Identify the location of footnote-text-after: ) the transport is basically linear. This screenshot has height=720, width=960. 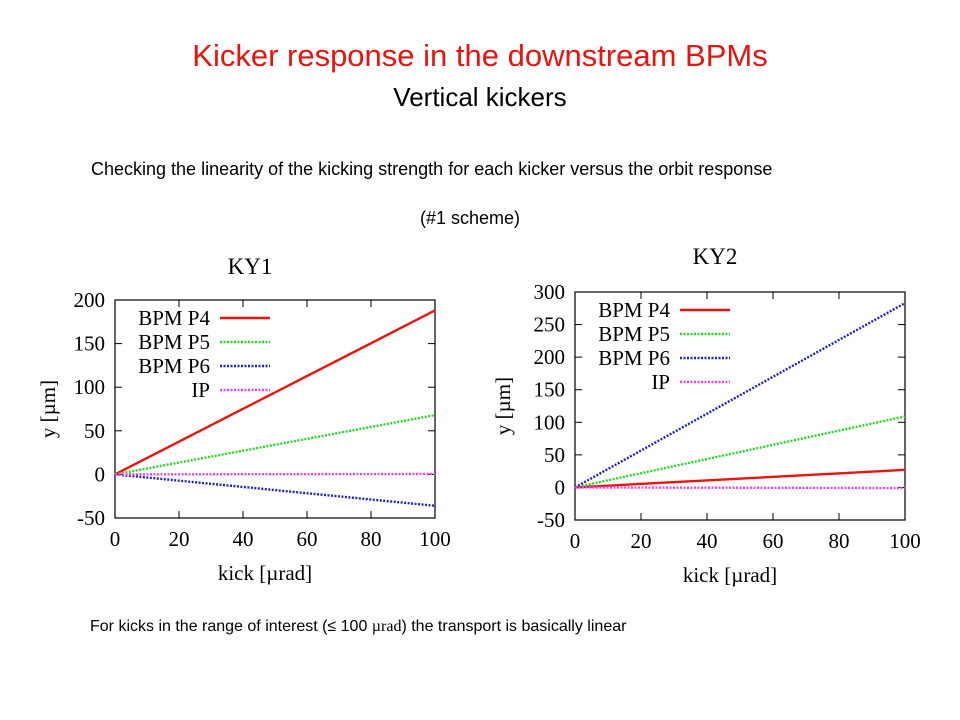
(514, 626).